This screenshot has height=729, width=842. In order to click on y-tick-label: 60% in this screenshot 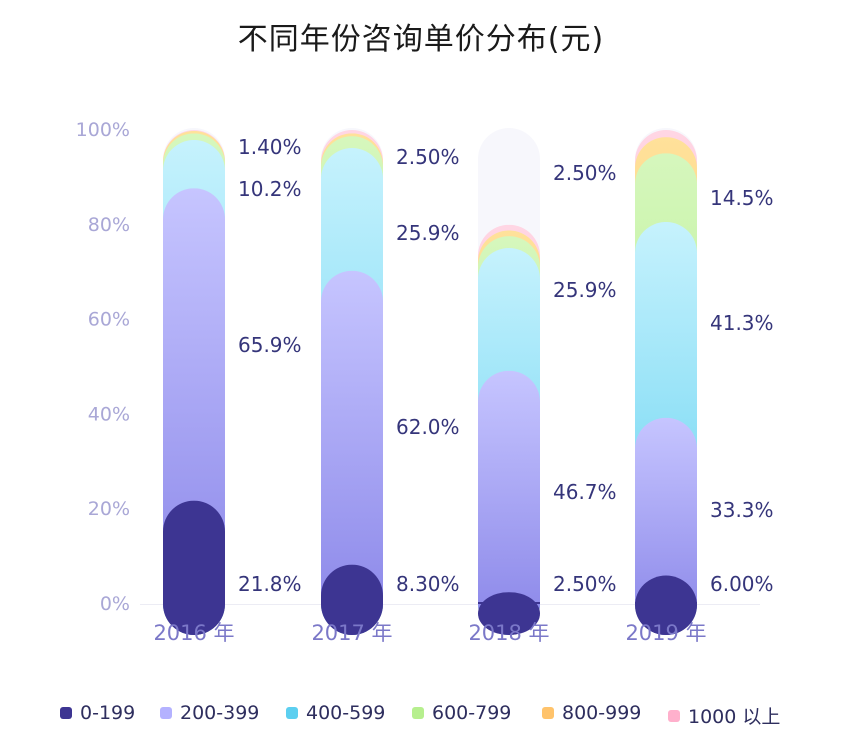, I will do `click(109, 320)`.